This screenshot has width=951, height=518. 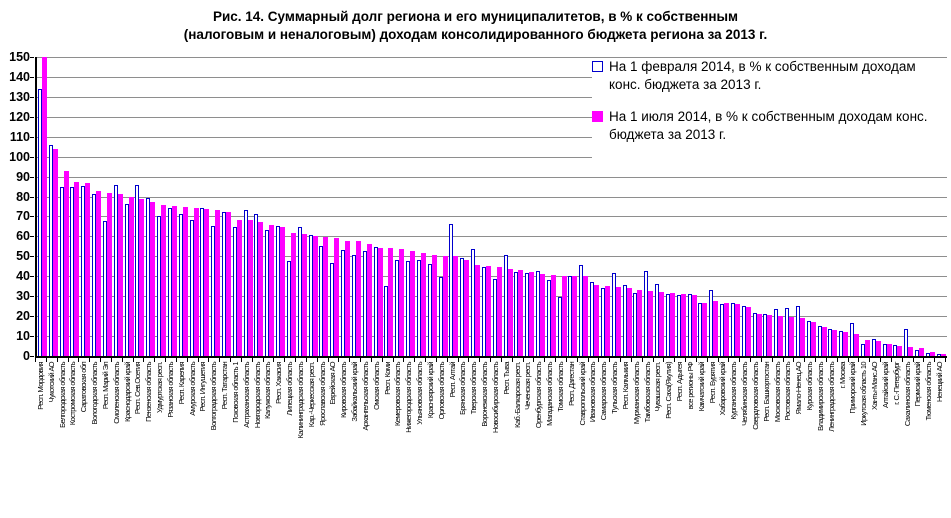 What do you see at coordinates (875, 386) in the screenshot?
I see `x-axis-label: Ханты-Манс.АО` at bounding box center [875, 386].